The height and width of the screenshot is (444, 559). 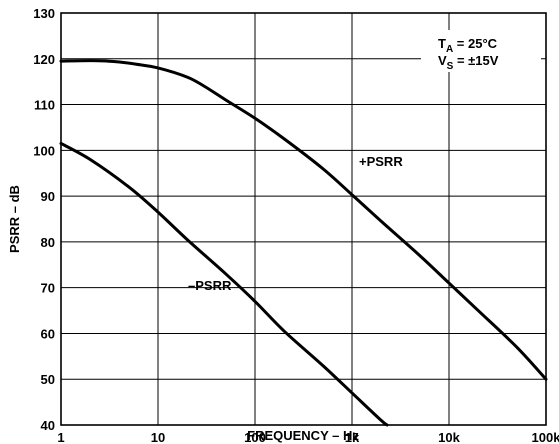 I want to click on y-tick-labels: 40 50 60 70 80 90 100 110 120 130, so click(x=44, y=219).